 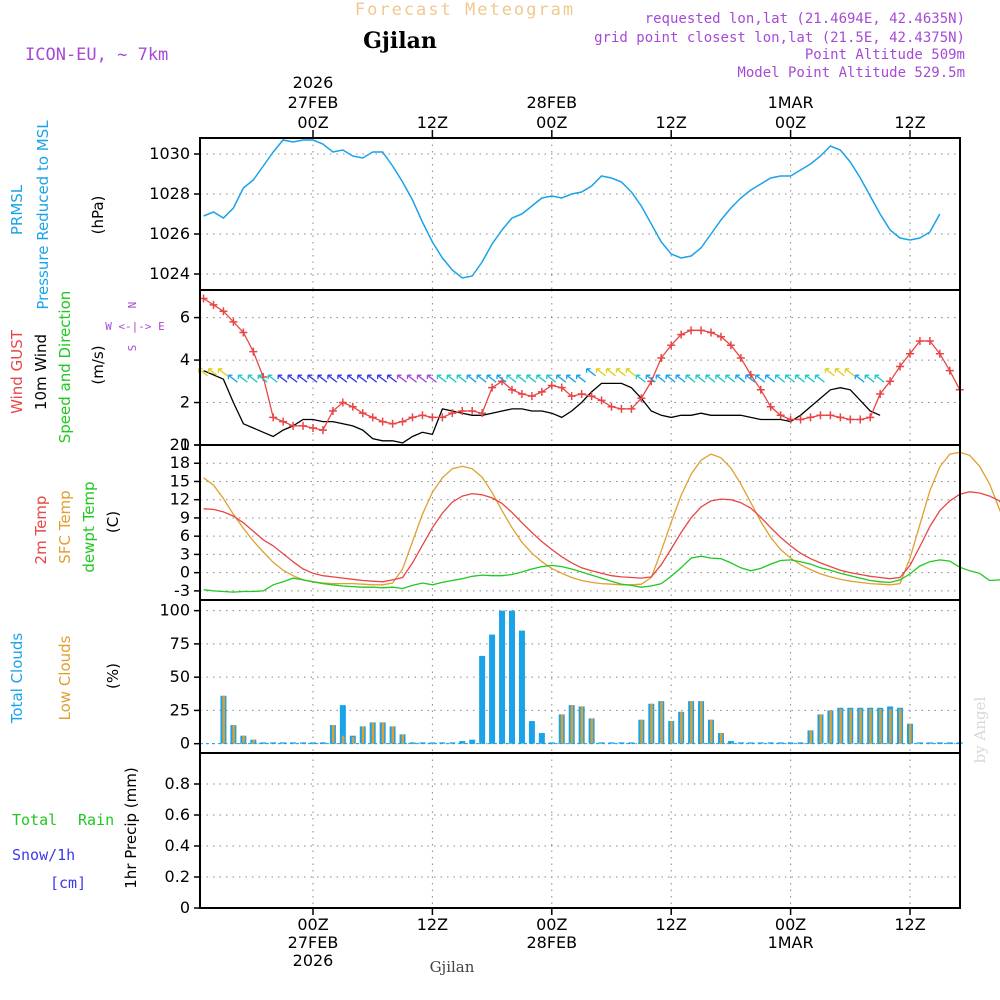 I want to click on y-tick-label: 2, so click(x=185, y=402).